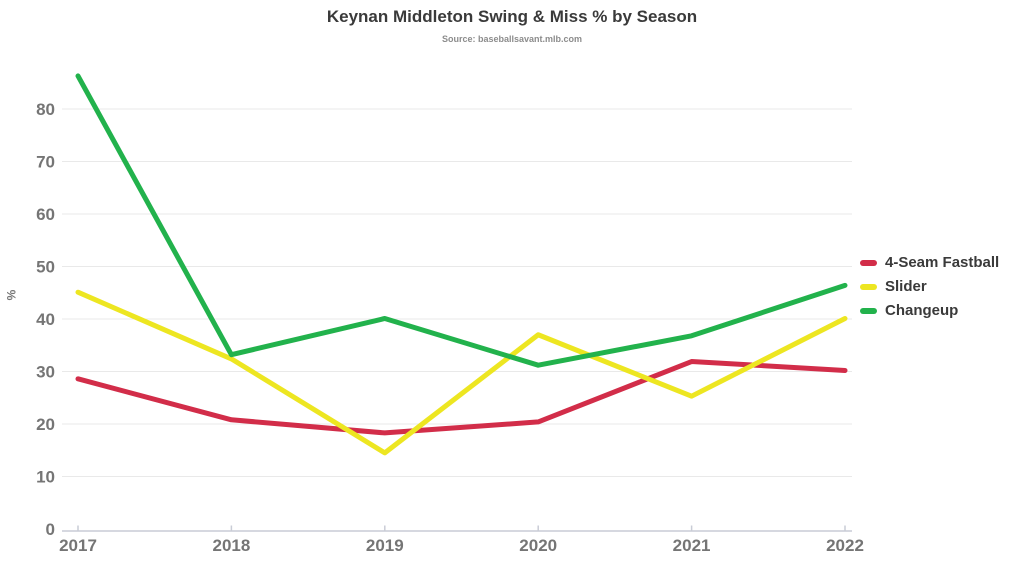 The height and width of the screenshot is (576, 1024). Describe the element at coordinates (45, 477) in the screenshot. I see `y-tick-label: 10` at that location.